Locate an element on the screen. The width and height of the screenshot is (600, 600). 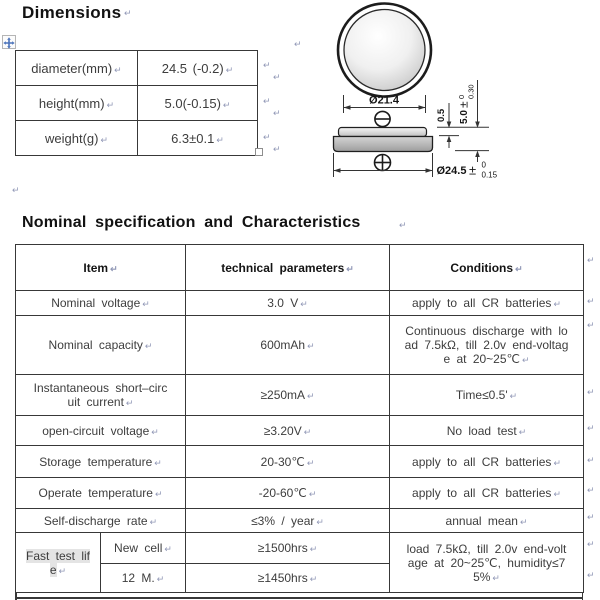
lip-height-label: 0.5 is located at coordinates (441, 115).